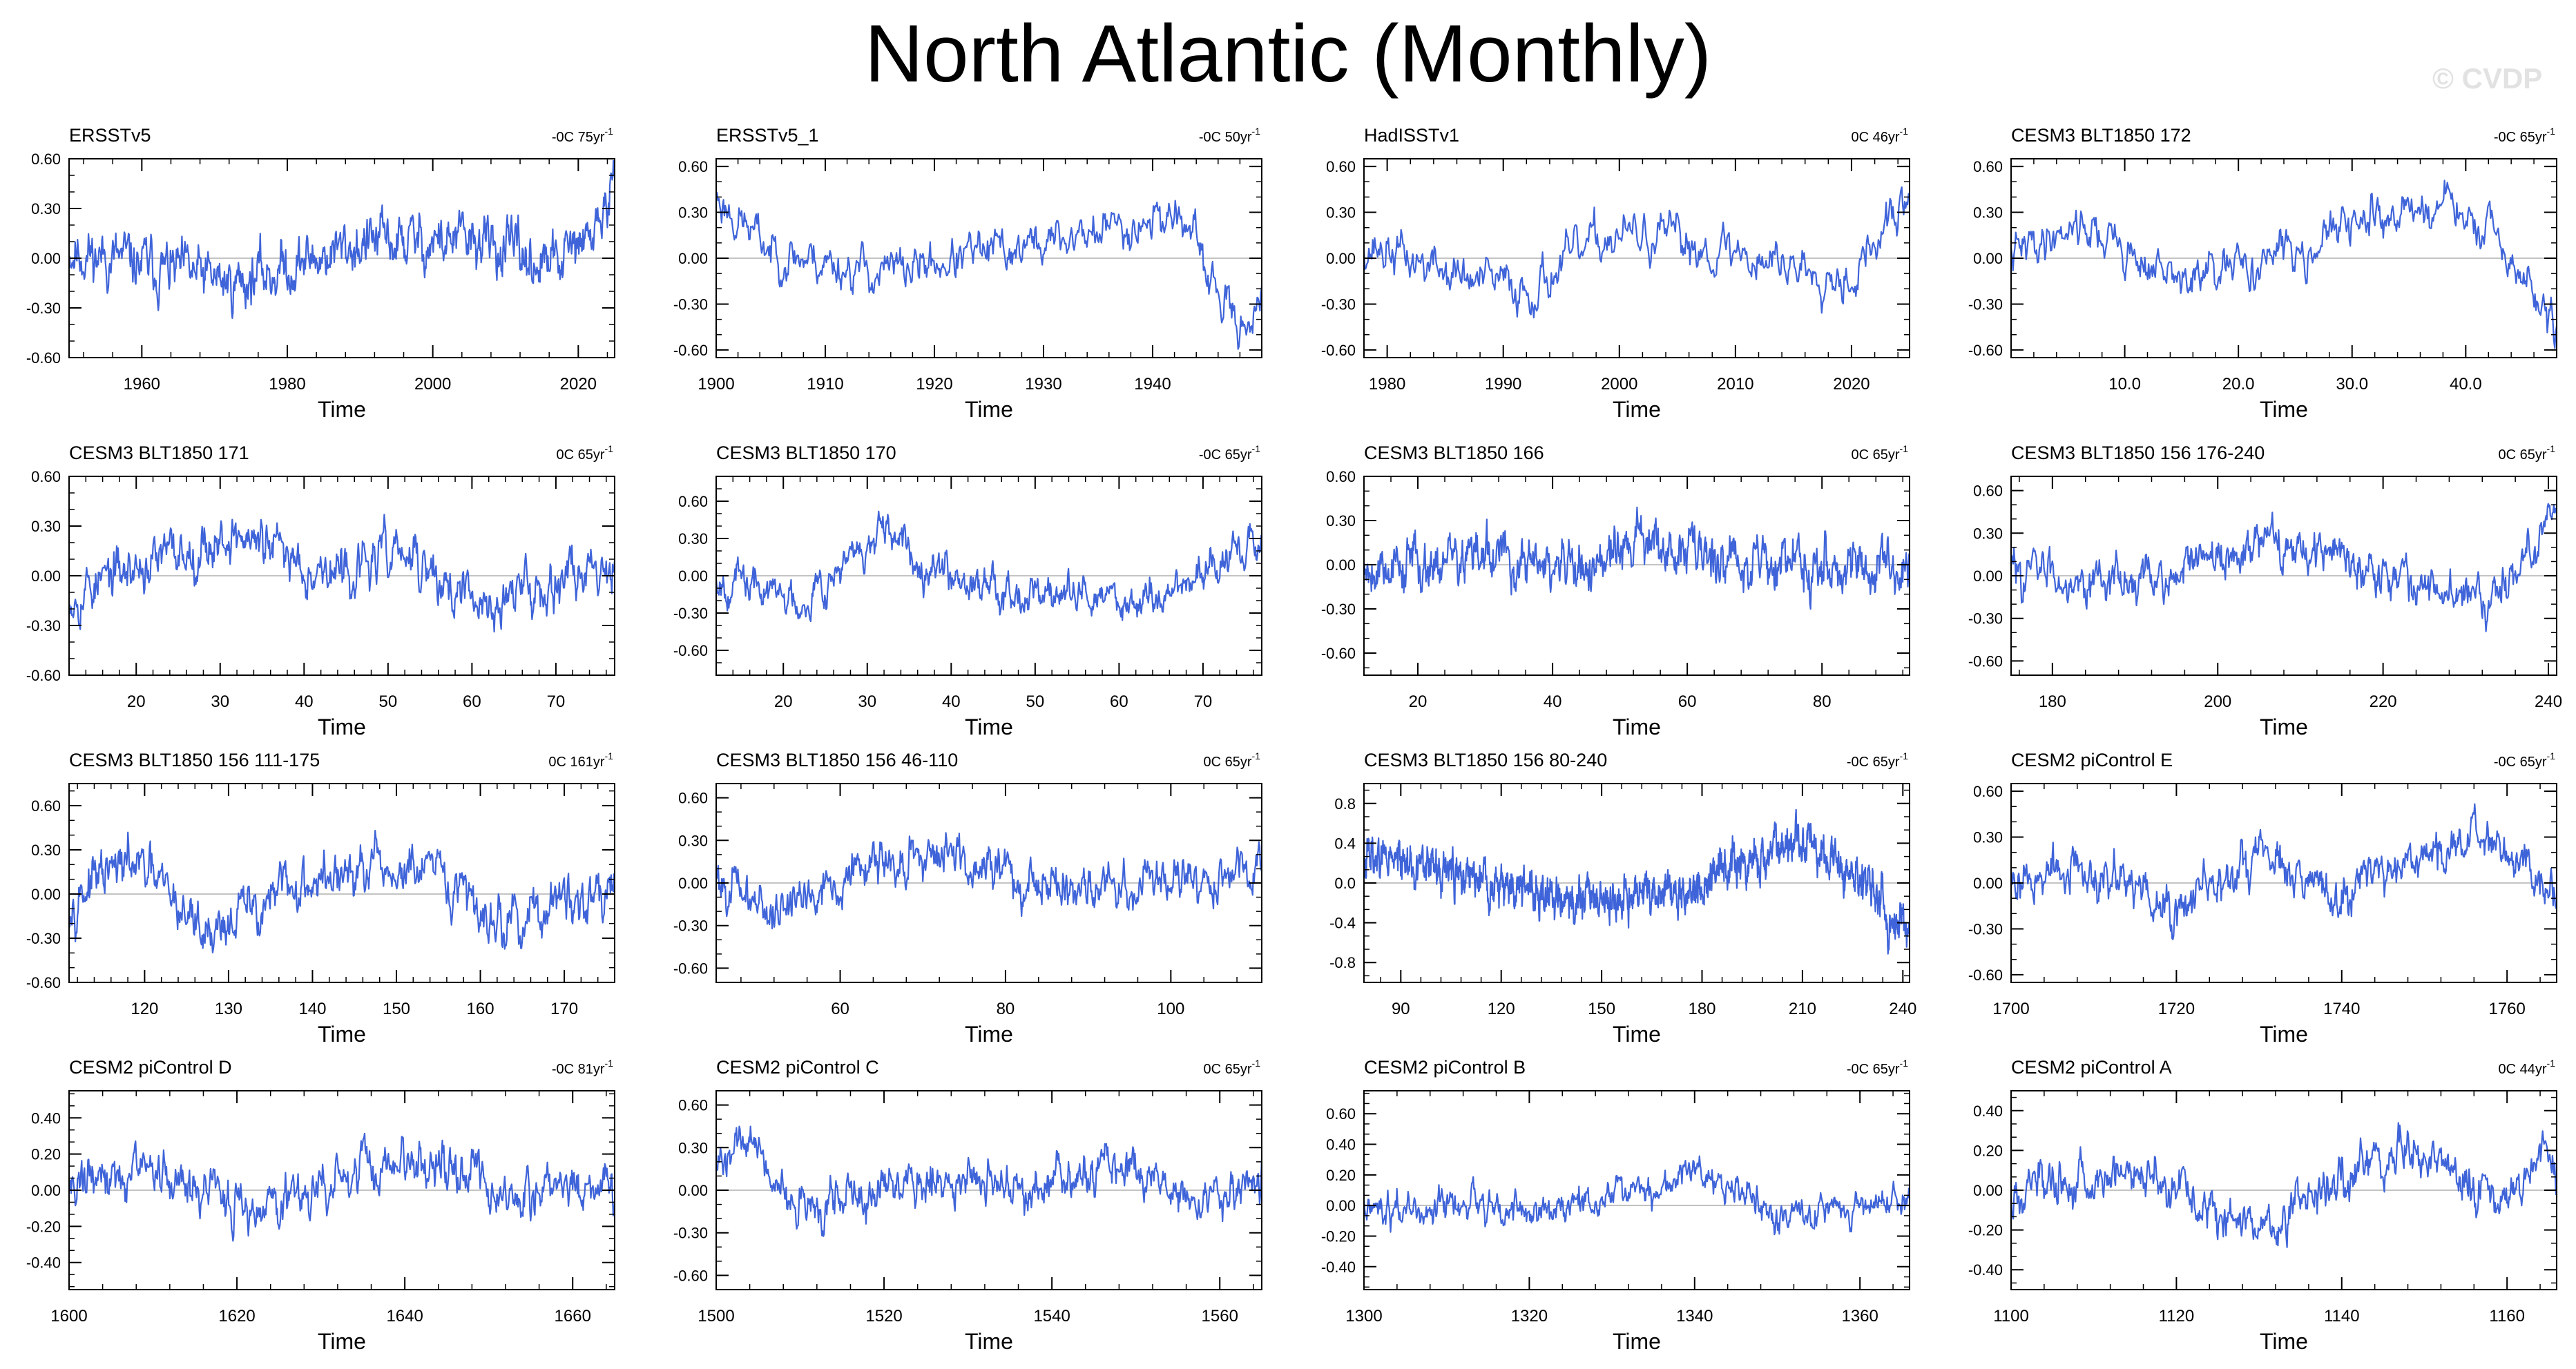  Describe the element at coordinates (1485, 760) in the screenshot. I see `panel-title: CESM3 BLT1850 156 80-240` at that location.